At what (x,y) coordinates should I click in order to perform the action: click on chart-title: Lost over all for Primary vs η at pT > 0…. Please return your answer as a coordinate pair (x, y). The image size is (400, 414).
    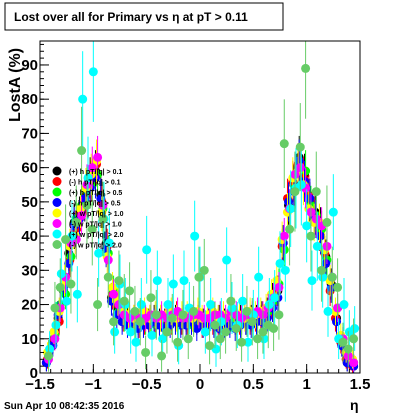
    Looking at the image, I should click on (131, 17).